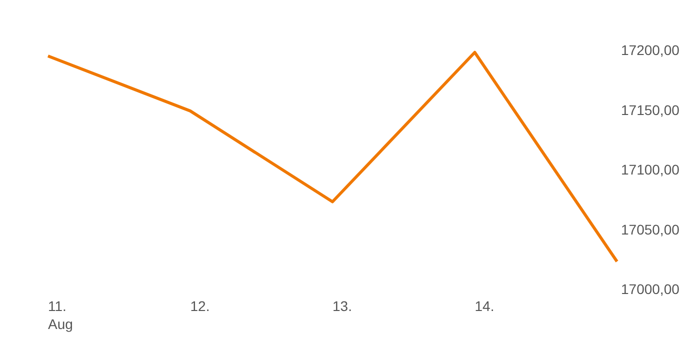  Describe the element at coordinates (200, 306) in the screenshot. I see `x-tick-label: 12.` at that location.